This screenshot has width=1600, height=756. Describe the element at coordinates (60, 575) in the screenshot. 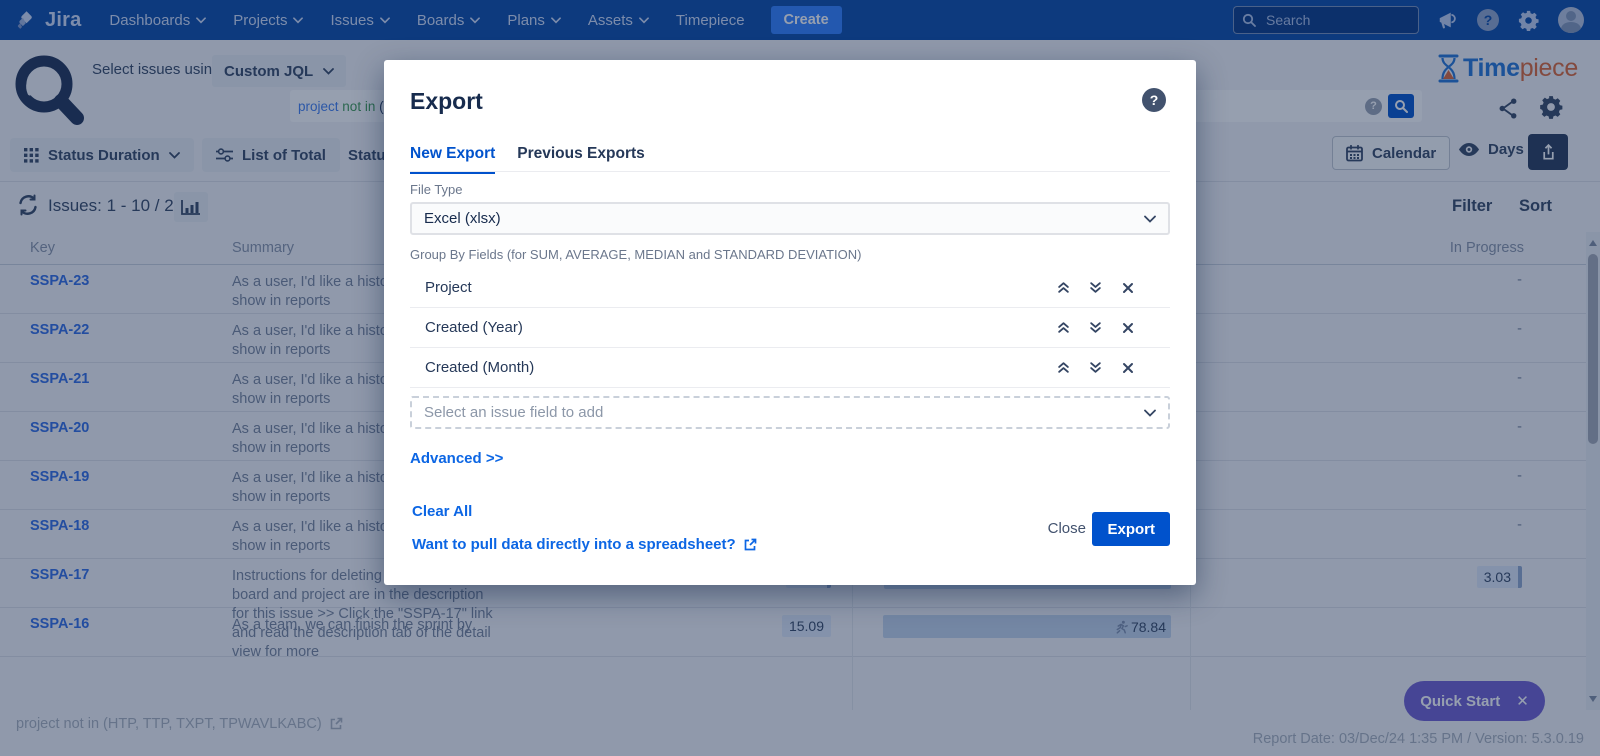

I see `issue-key-link: SSPA-17` at that location.